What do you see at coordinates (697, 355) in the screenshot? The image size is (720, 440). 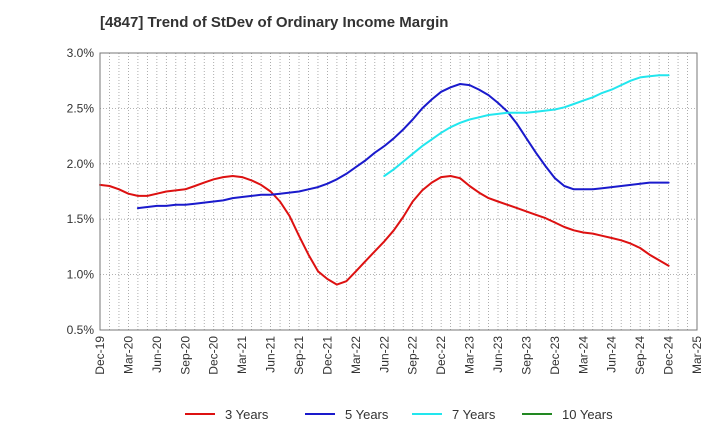 I see `x-tick-label: Mar-25` at bounding box center [697, 355].